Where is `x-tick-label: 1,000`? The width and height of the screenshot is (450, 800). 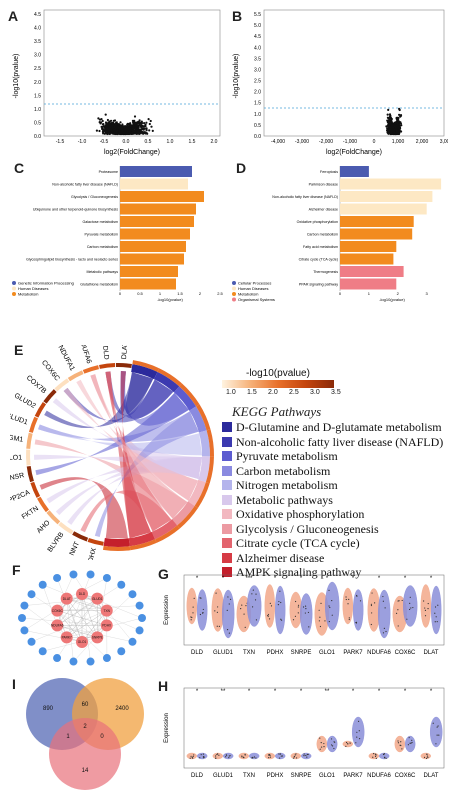
x-tick-label: 1,000 is located at coordinates (398, 142).